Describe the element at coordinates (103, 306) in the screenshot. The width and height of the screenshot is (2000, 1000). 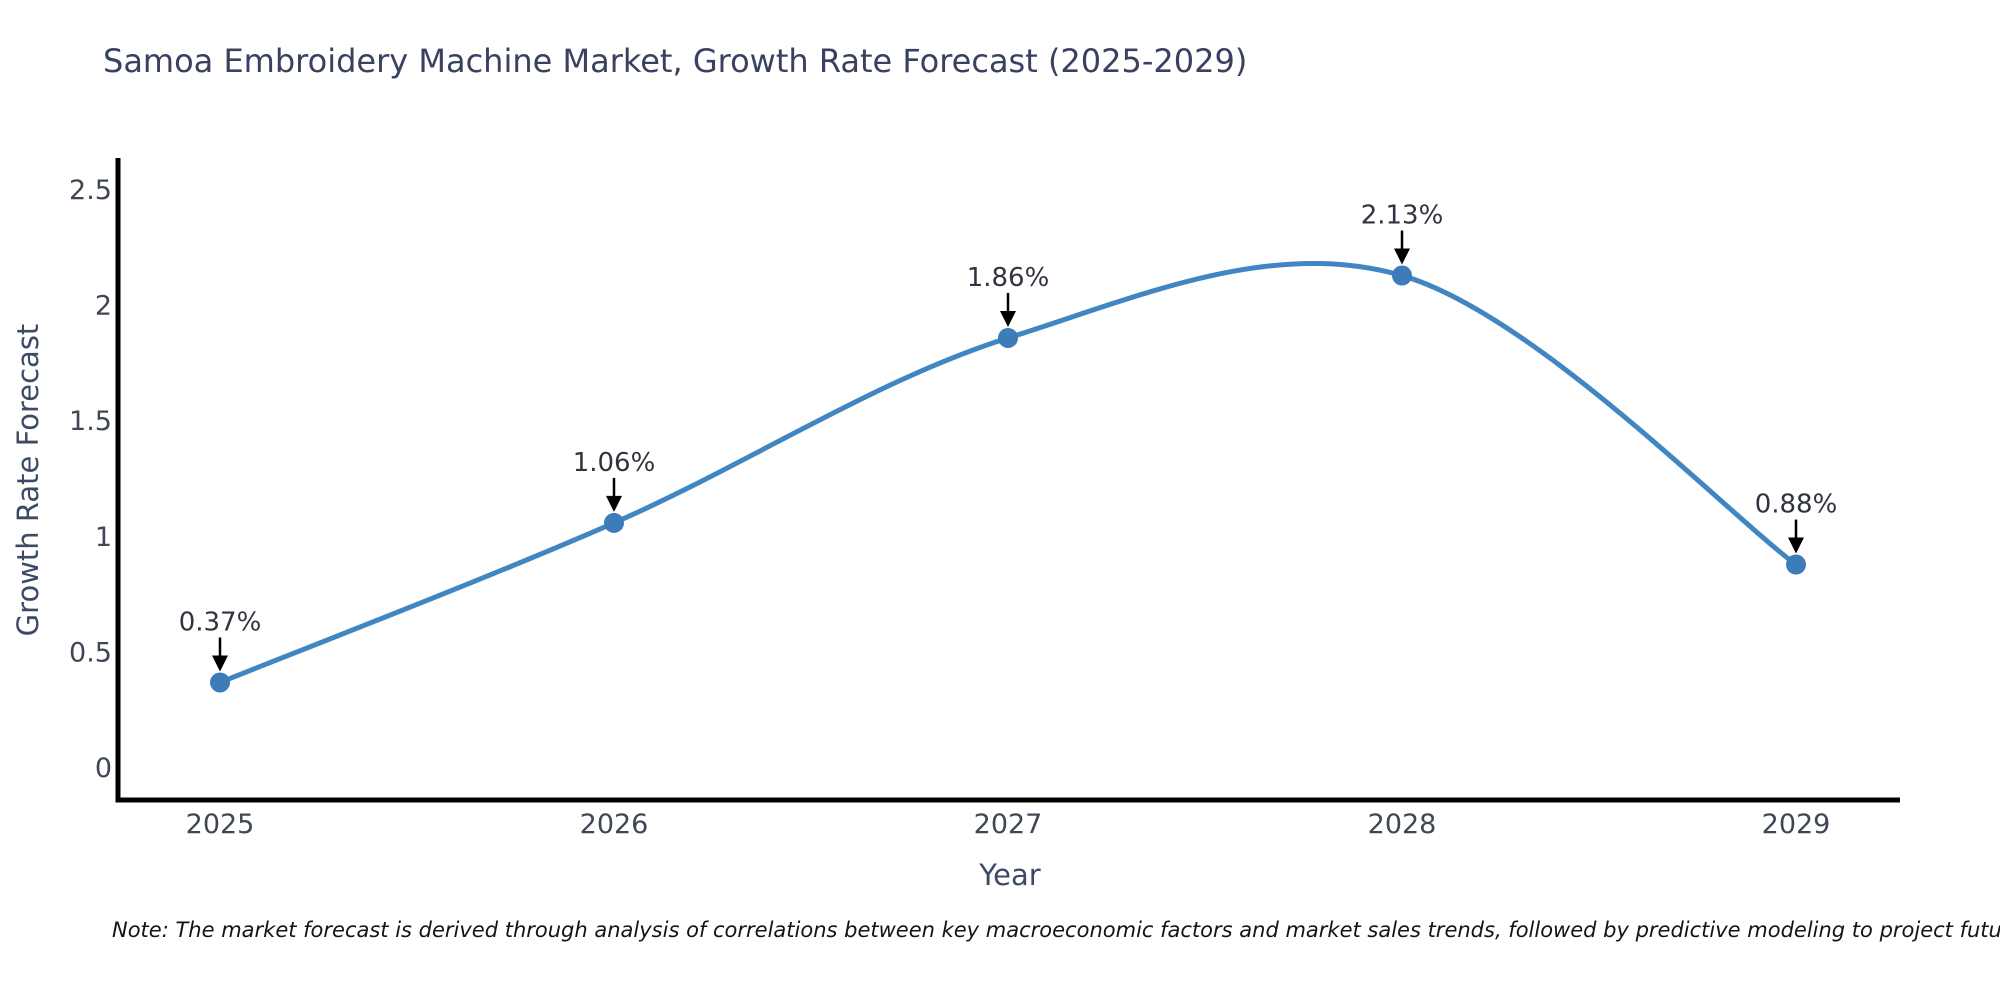
I see `y-tick-label: 2` at that location.